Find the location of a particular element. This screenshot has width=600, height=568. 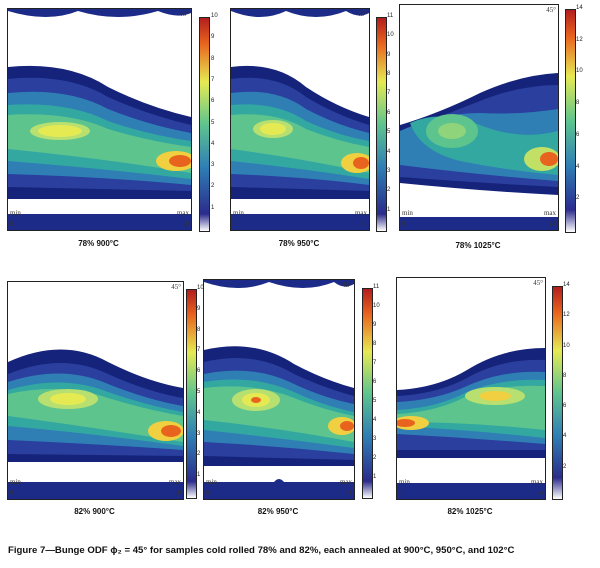

odf-plot: 45° min max 0 11 is located at coordinates (300, 119).